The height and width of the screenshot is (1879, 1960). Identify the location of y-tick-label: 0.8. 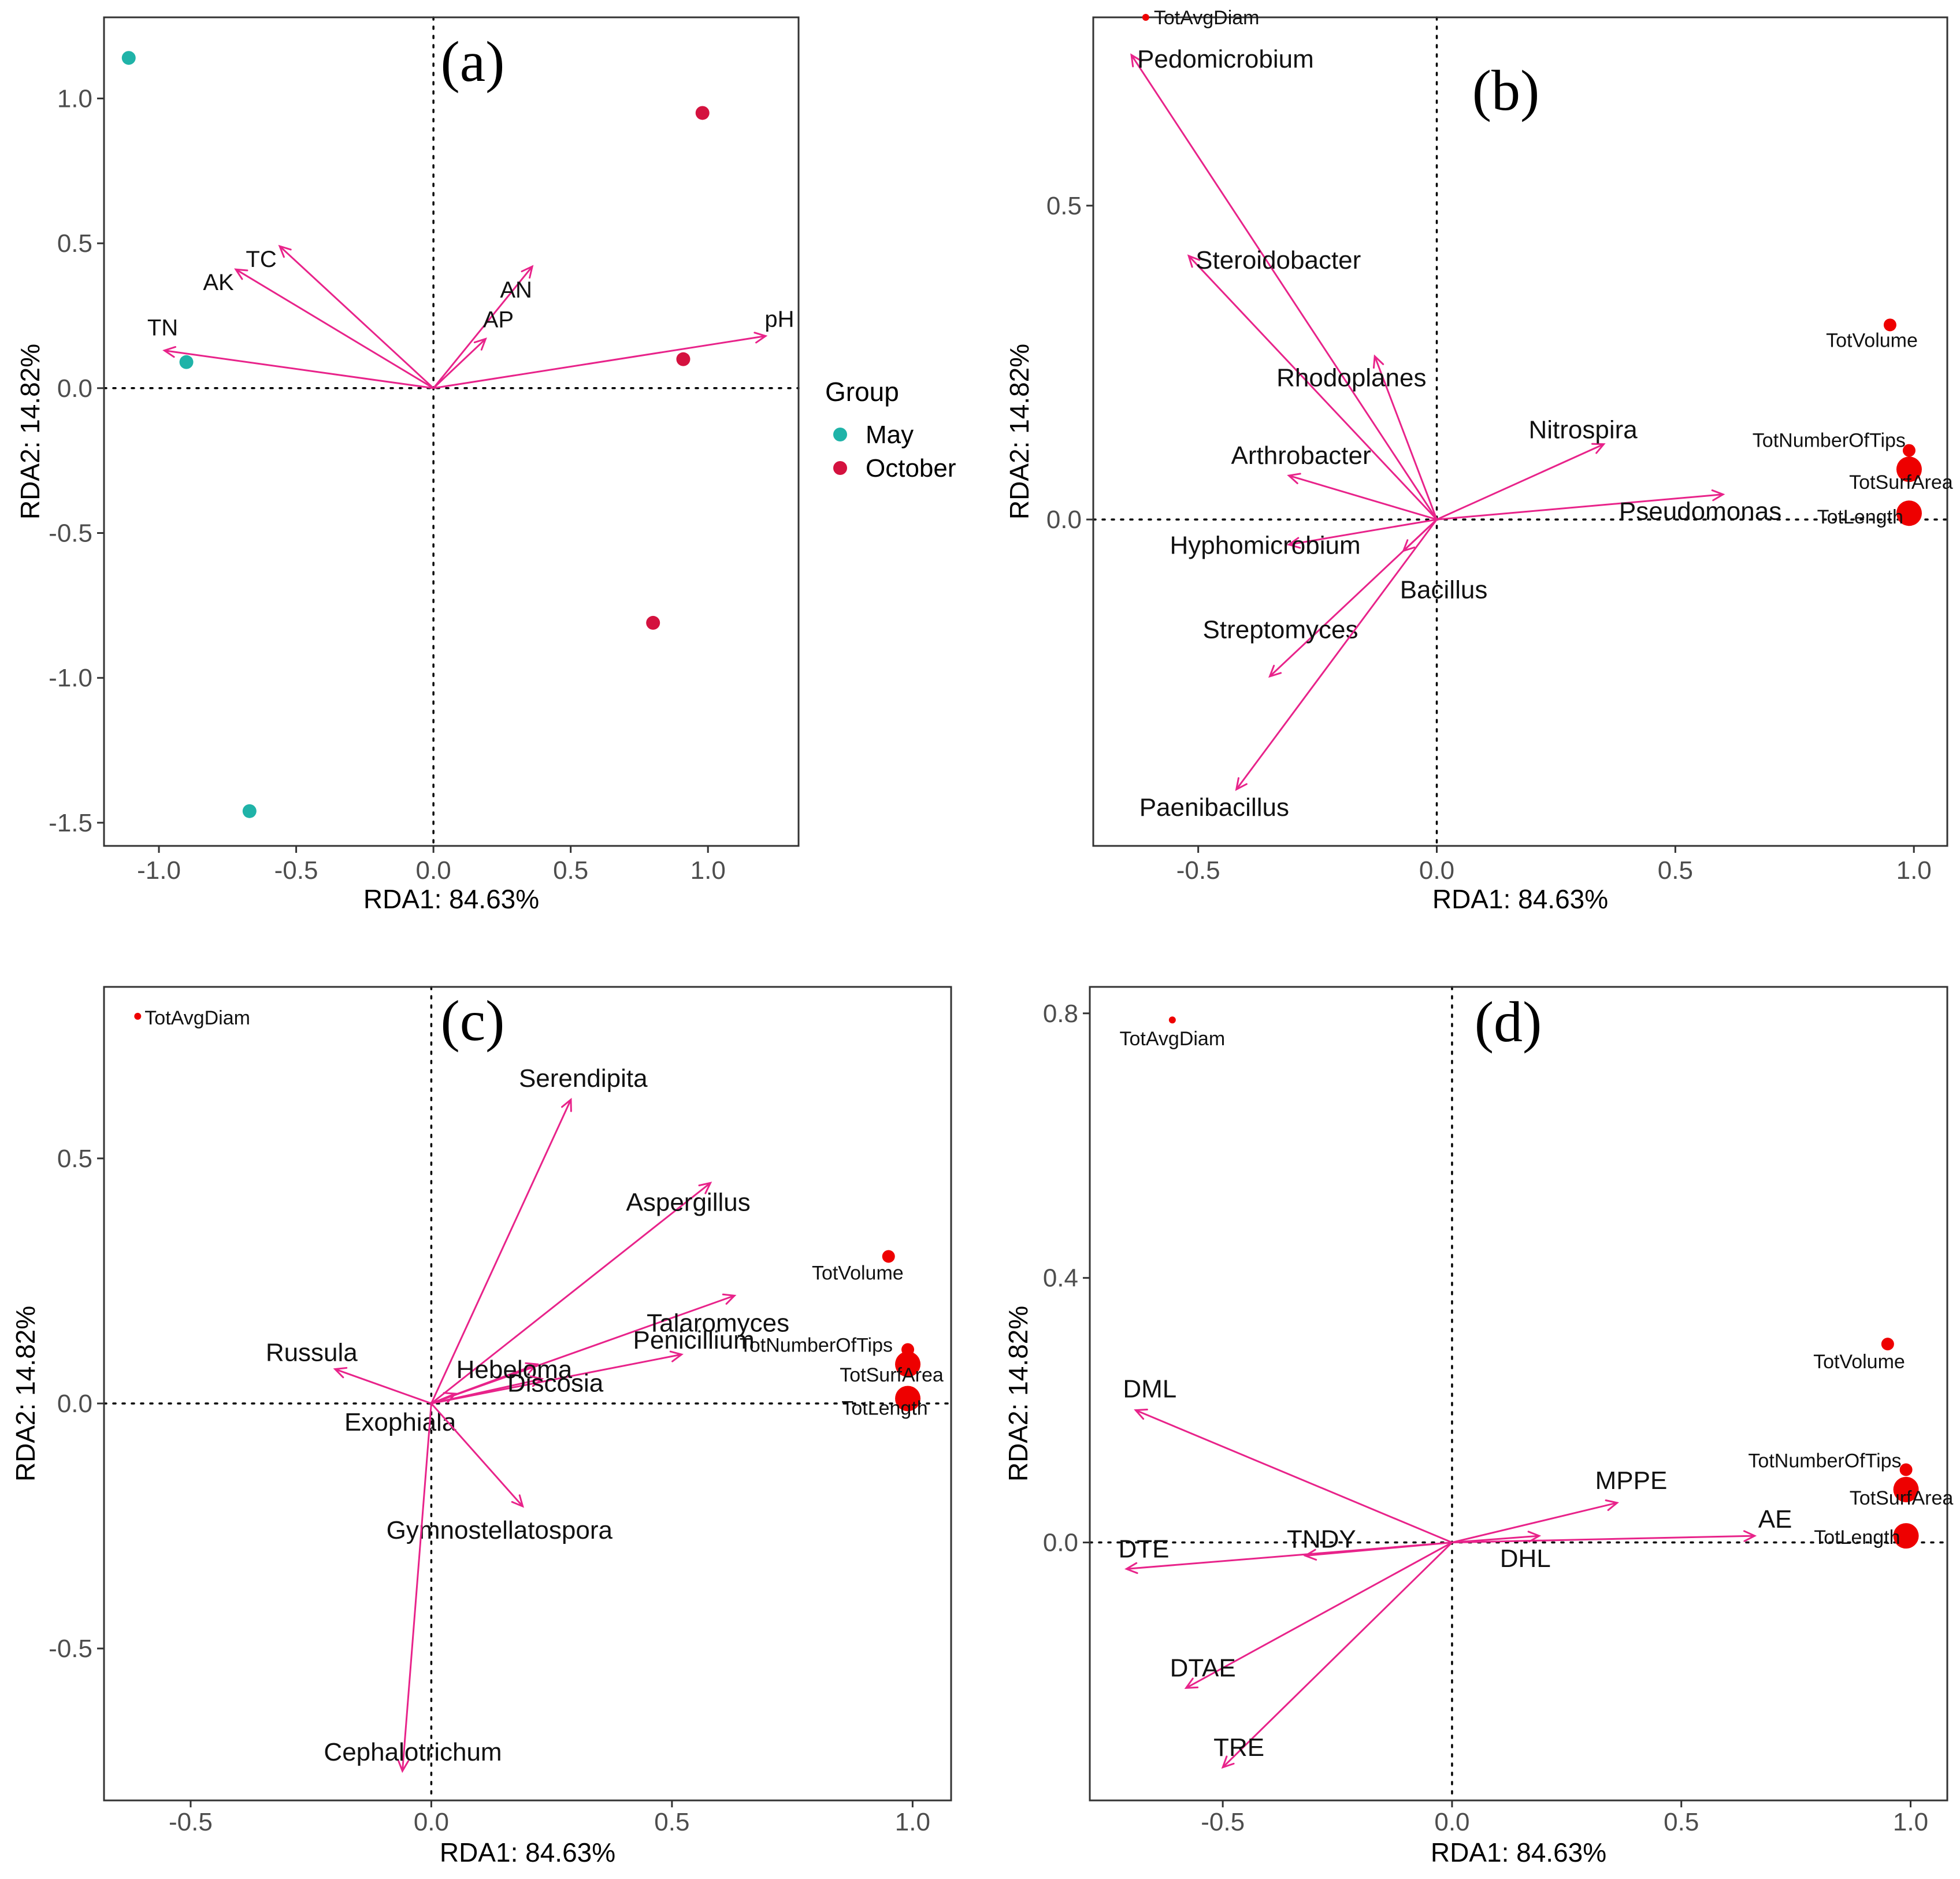
(1061, 1014).